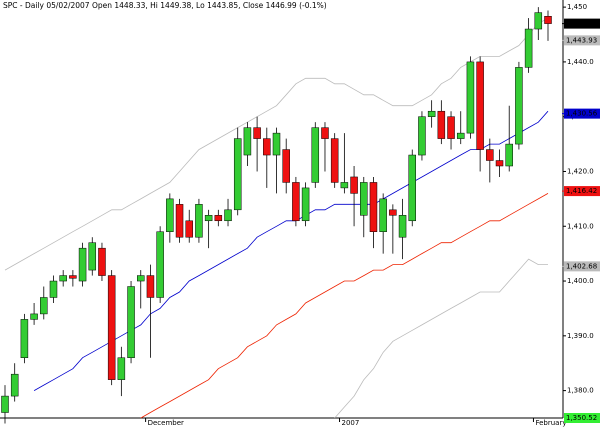 The height and width of the screenshot is (427, 600). Describe the element at coordinates (580, 391) in the screenshot. I see `y-tick-label: 1,380.0` at that location.